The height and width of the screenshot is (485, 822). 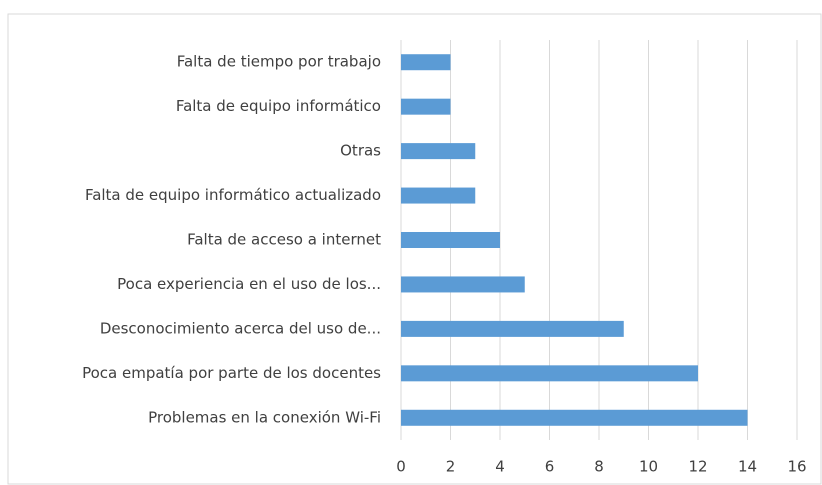 What do you see at coordinates (233, 195) in the screenshot?
I see `y-tick-label: Falta de equipo informático actualizado` at bounding box center [233, 195].